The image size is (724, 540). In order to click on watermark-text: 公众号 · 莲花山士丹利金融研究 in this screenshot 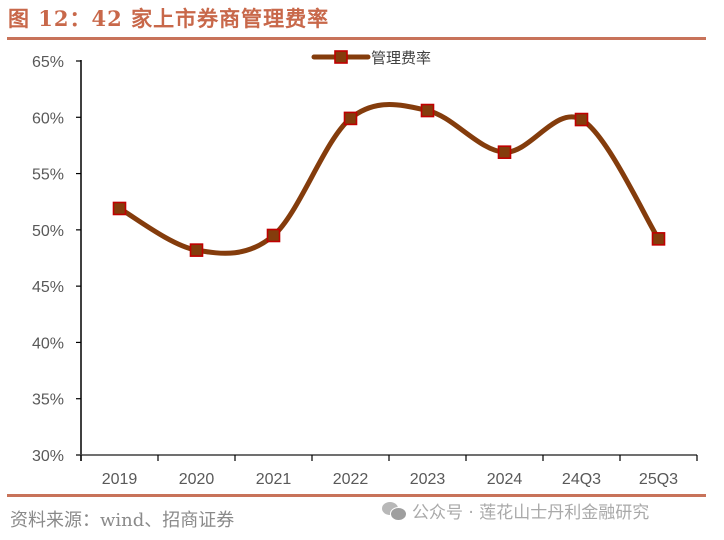, I will do `click(531, 513)`.